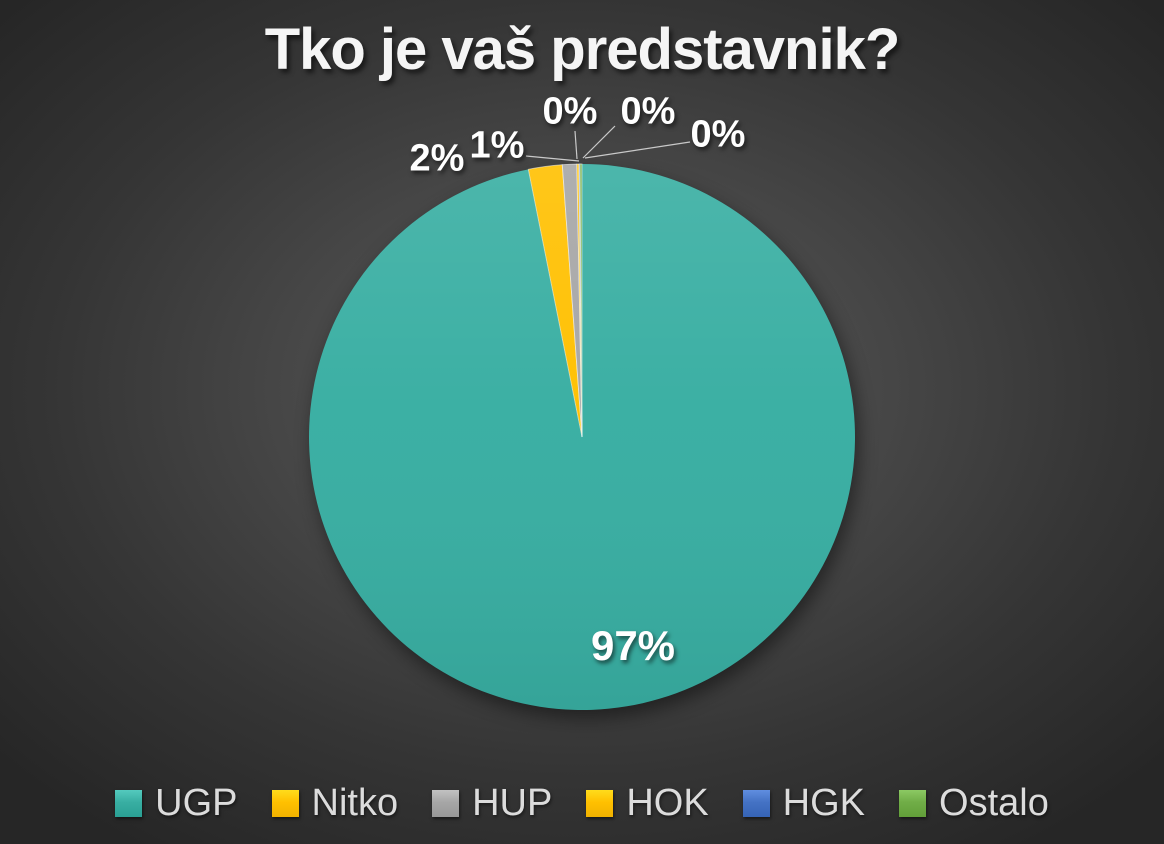 This screenshot has height=844, width=1164. I want to click on legend-item-hup: HUP, so click(492, 803).